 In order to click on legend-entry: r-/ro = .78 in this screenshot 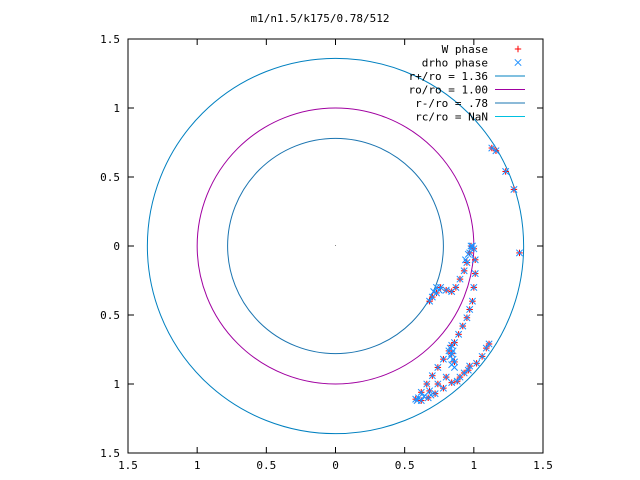, I will do `click(470, 103)`.